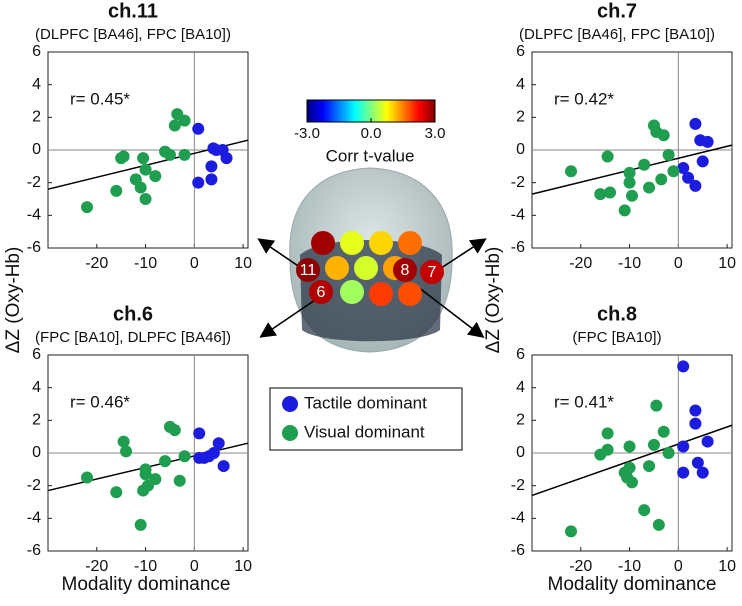  Describe the element at coordinates (370, 155) in the screenshot. I see `colorbar-label: Corr t-value` at that location.